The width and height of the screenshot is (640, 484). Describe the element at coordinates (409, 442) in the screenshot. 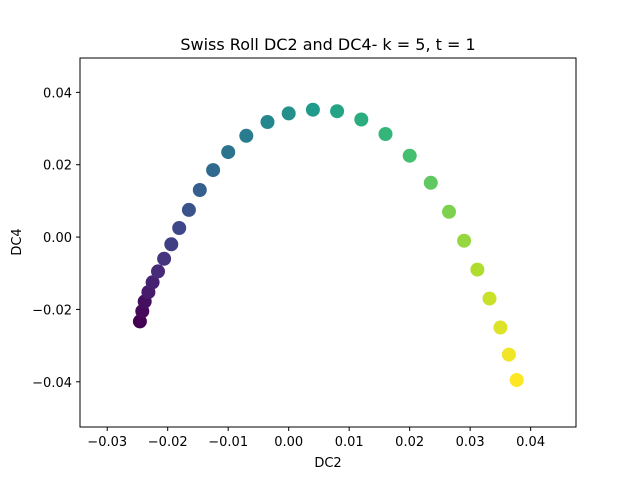

I see `x-tick-label: 0.02` at that location.